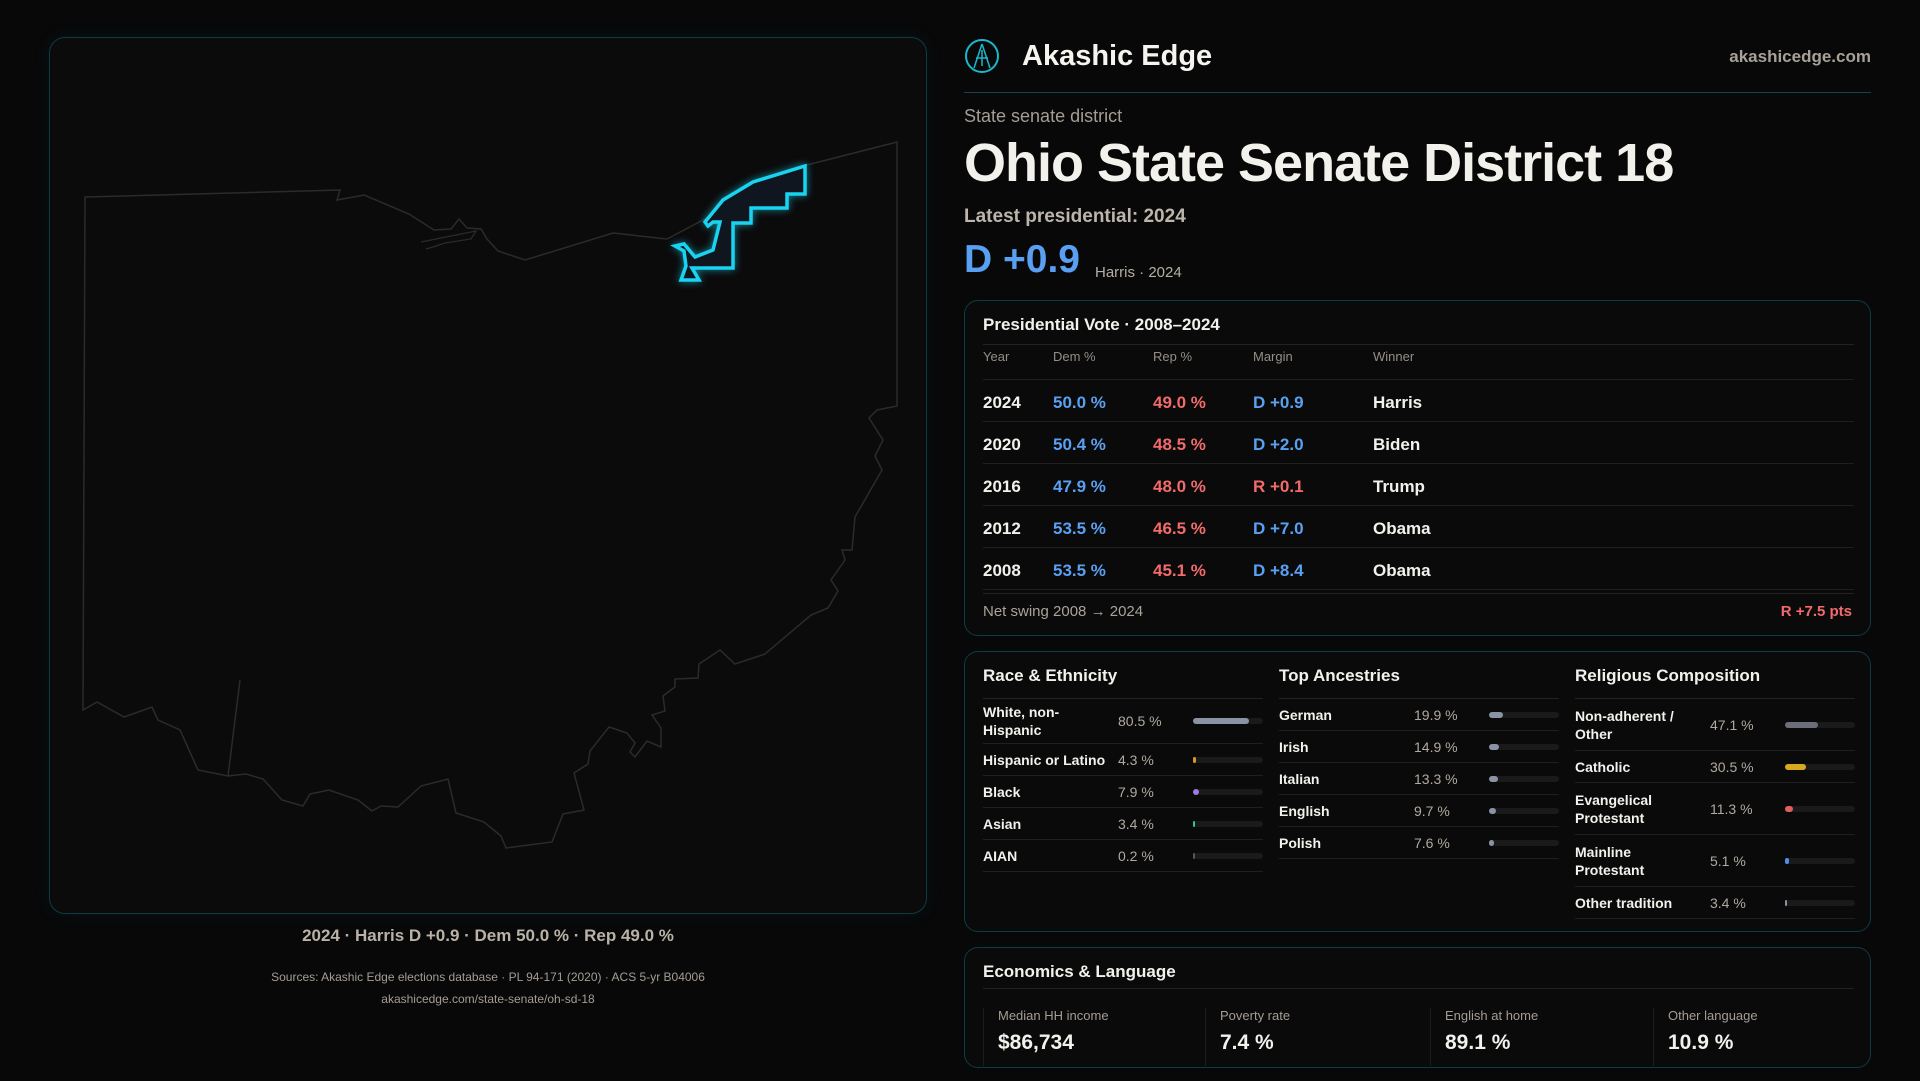 This screenshot has width=1920, height=1081. Describe the element at coordinates (1053, 1015) in the screenshot. I see `stat-label: Median HH income` at that location.